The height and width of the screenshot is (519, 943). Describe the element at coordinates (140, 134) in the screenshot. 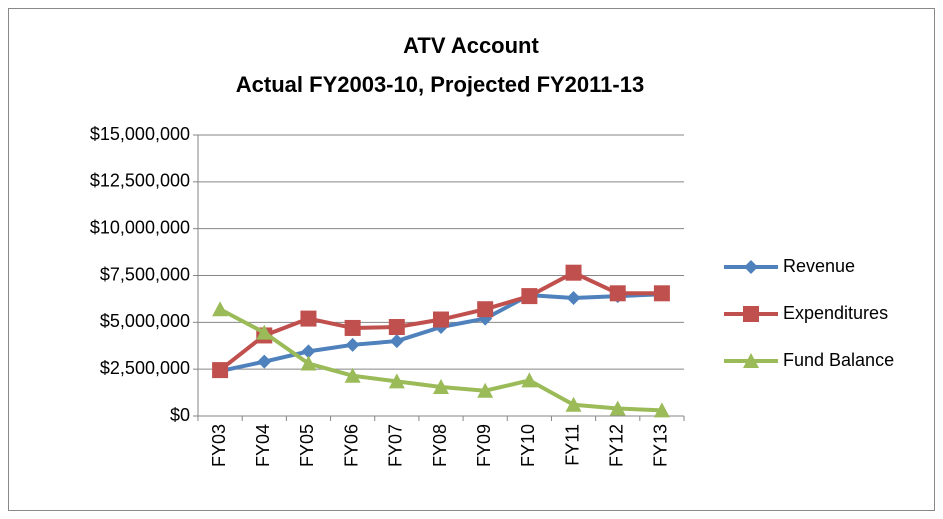

I see `y-tick-label: $15,000,000` at that location.